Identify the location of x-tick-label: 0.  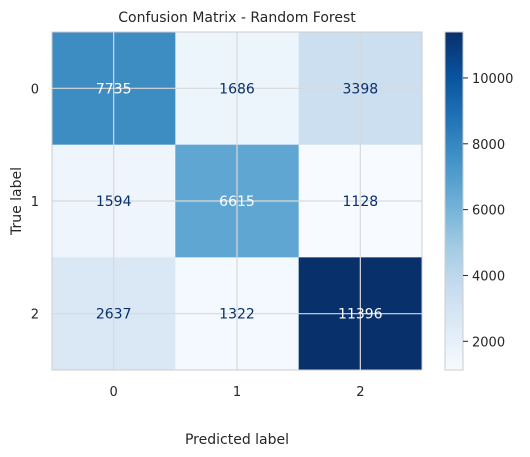
(114, 392).